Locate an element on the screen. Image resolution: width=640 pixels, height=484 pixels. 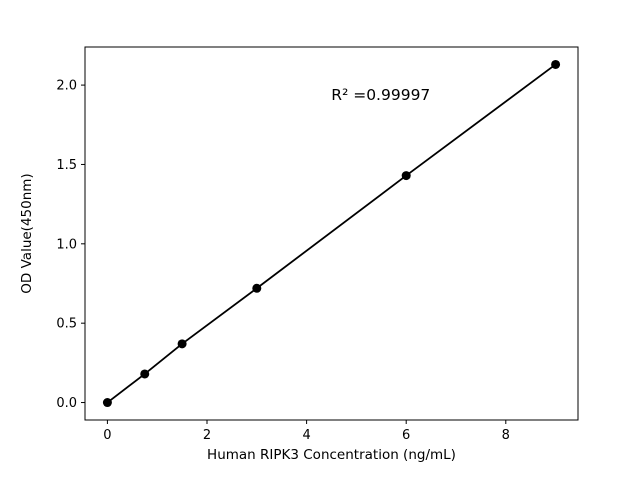
x-axis-label: Human RIPK3 Concentration (ng/mL) is located at coordinates (331, 455).